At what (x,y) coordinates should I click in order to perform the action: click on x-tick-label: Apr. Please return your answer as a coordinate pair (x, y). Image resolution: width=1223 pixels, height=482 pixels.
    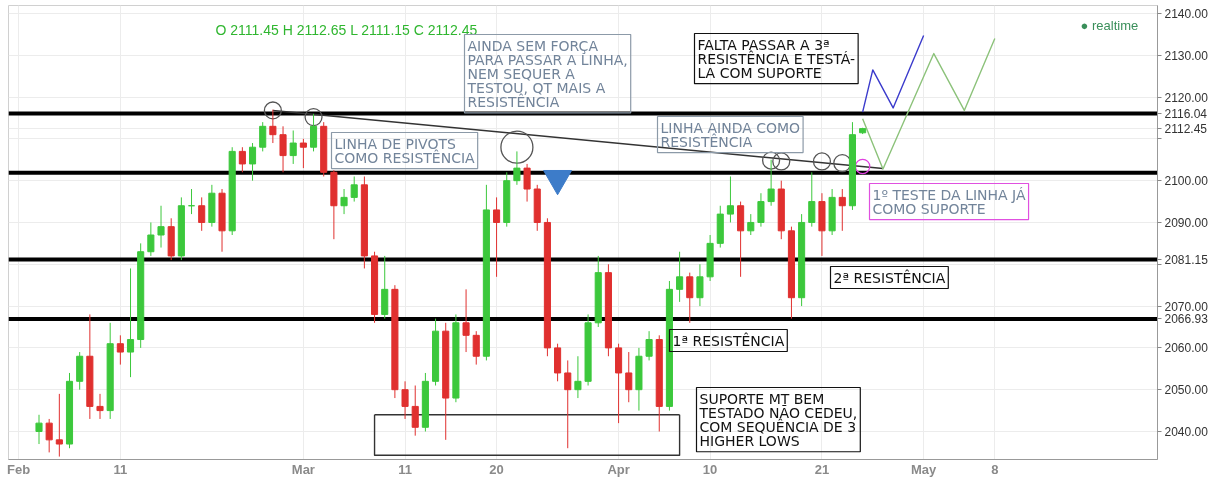
    Looking at the image, I should click on (618, 469).